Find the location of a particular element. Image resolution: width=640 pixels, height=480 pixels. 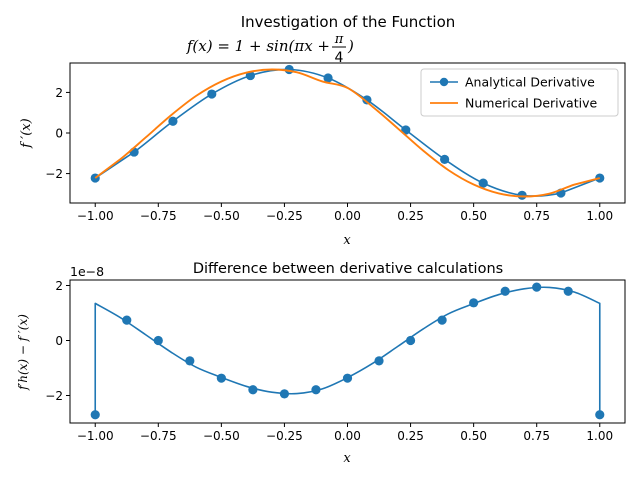

top-y-tick-label: 0 is located at coordinates (59, 134).